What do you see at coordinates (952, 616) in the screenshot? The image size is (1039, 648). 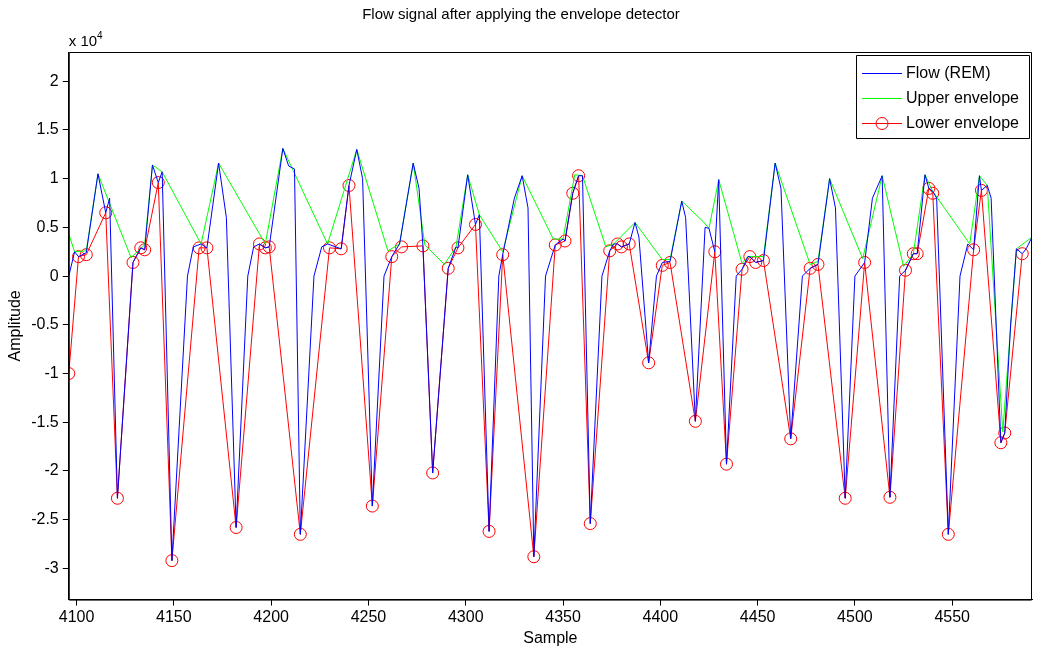 I see `x-tick-label: 4550` at bounding box center [952, 616].